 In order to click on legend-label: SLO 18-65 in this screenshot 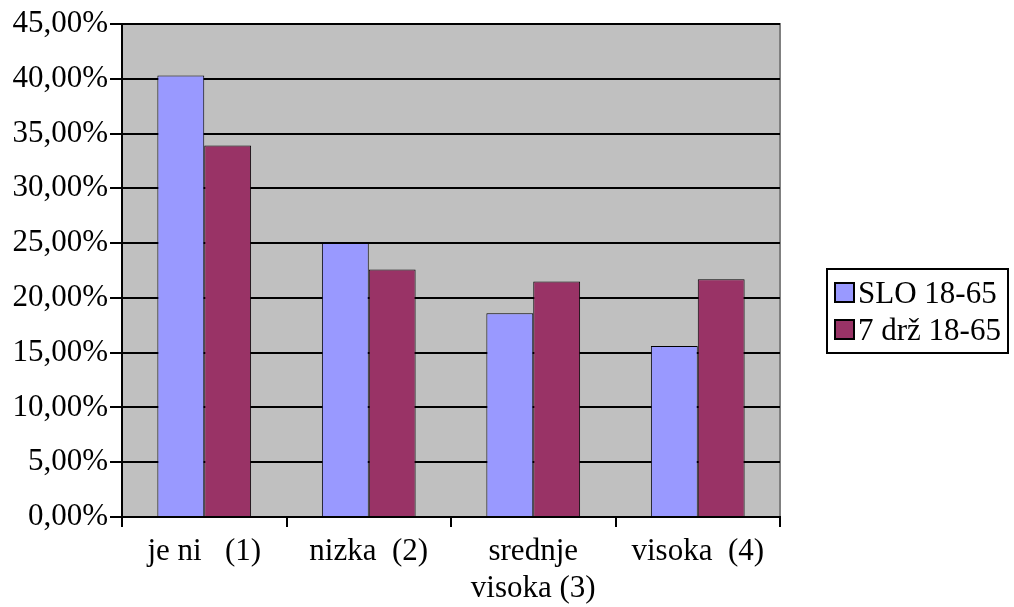, I will do `click(927, 292)`.